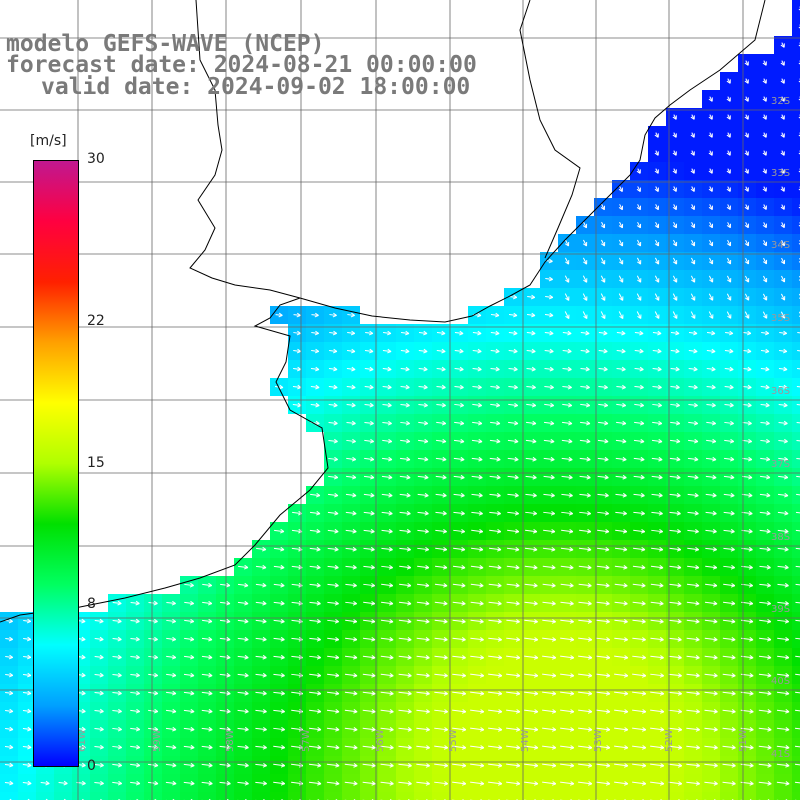 The image size is (800, 800). Describe the element at coordinates (48, 141) in the screenshot. I see `colorbar-units: [m/s]` at that location.